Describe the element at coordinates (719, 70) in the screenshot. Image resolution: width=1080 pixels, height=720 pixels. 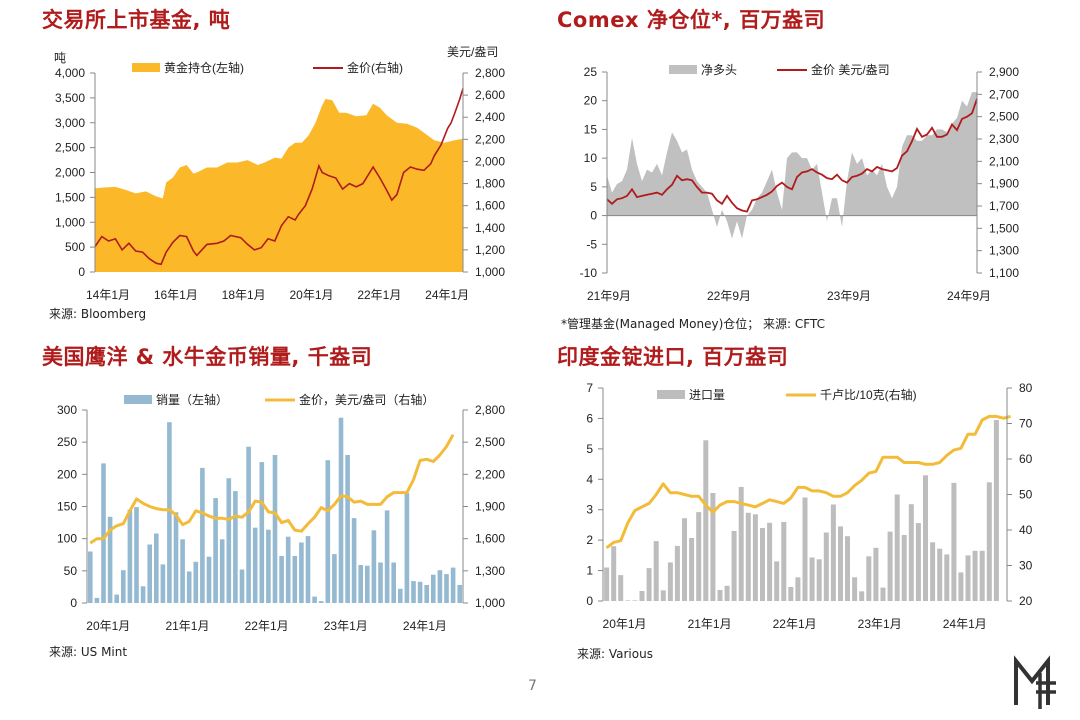
I see `legend-label: 净多头` at that location.